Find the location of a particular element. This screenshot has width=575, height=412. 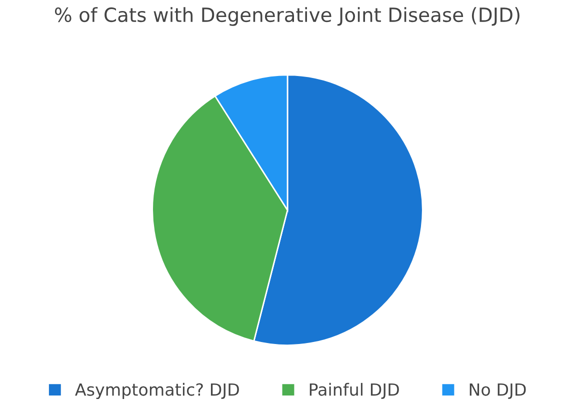

legend-label: No DJD is located at coordinates (498, 391).